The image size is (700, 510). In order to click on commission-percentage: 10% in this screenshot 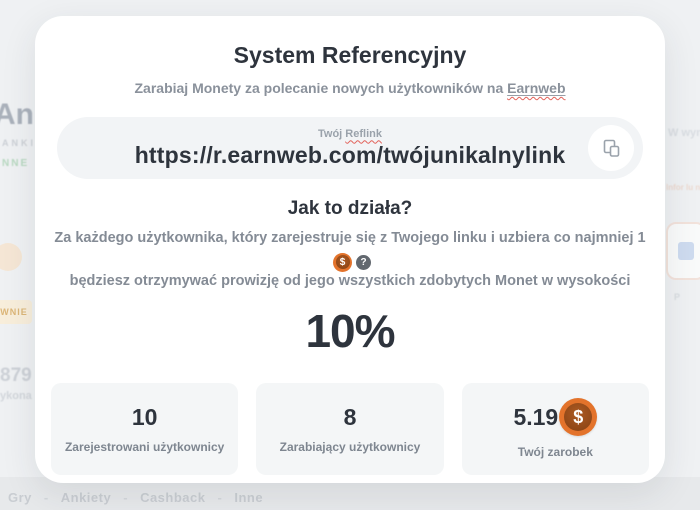, I will do `click(350, 330)`.